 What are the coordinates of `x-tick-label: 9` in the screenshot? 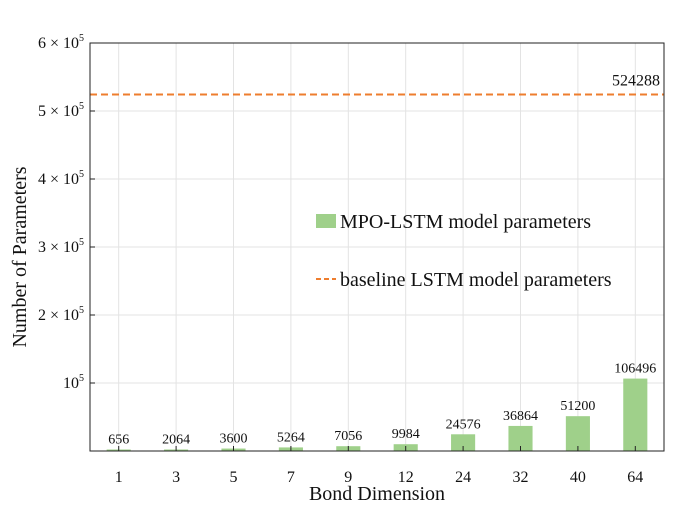 It's located at (348, 477).